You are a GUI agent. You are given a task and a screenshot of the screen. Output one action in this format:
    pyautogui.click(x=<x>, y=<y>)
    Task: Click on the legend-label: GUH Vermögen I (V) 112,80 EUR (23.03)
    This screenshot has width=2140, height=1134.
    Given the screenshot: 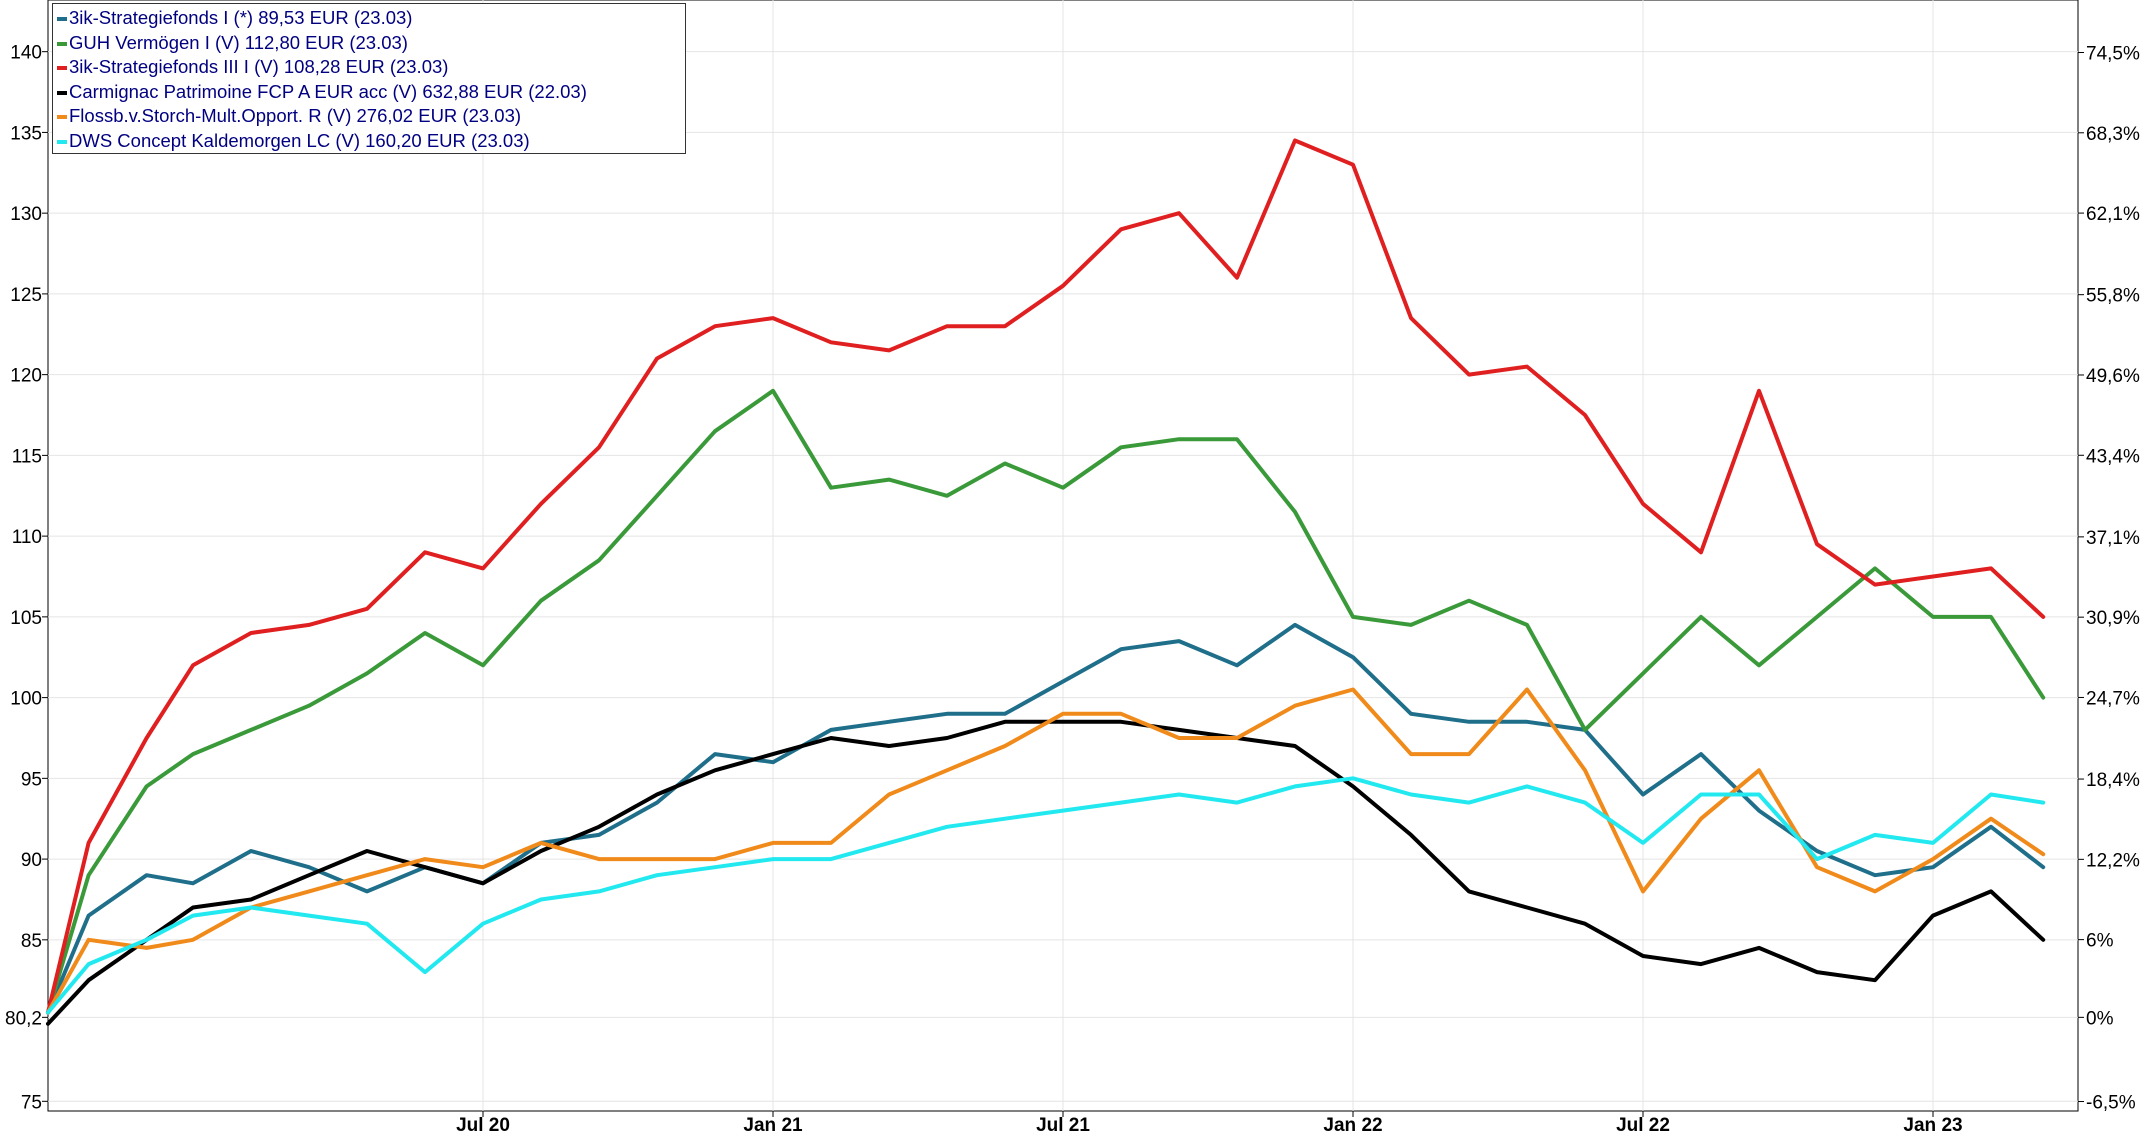 What is the action you would take?
    pyautogui.click(x=238, y=42)
    